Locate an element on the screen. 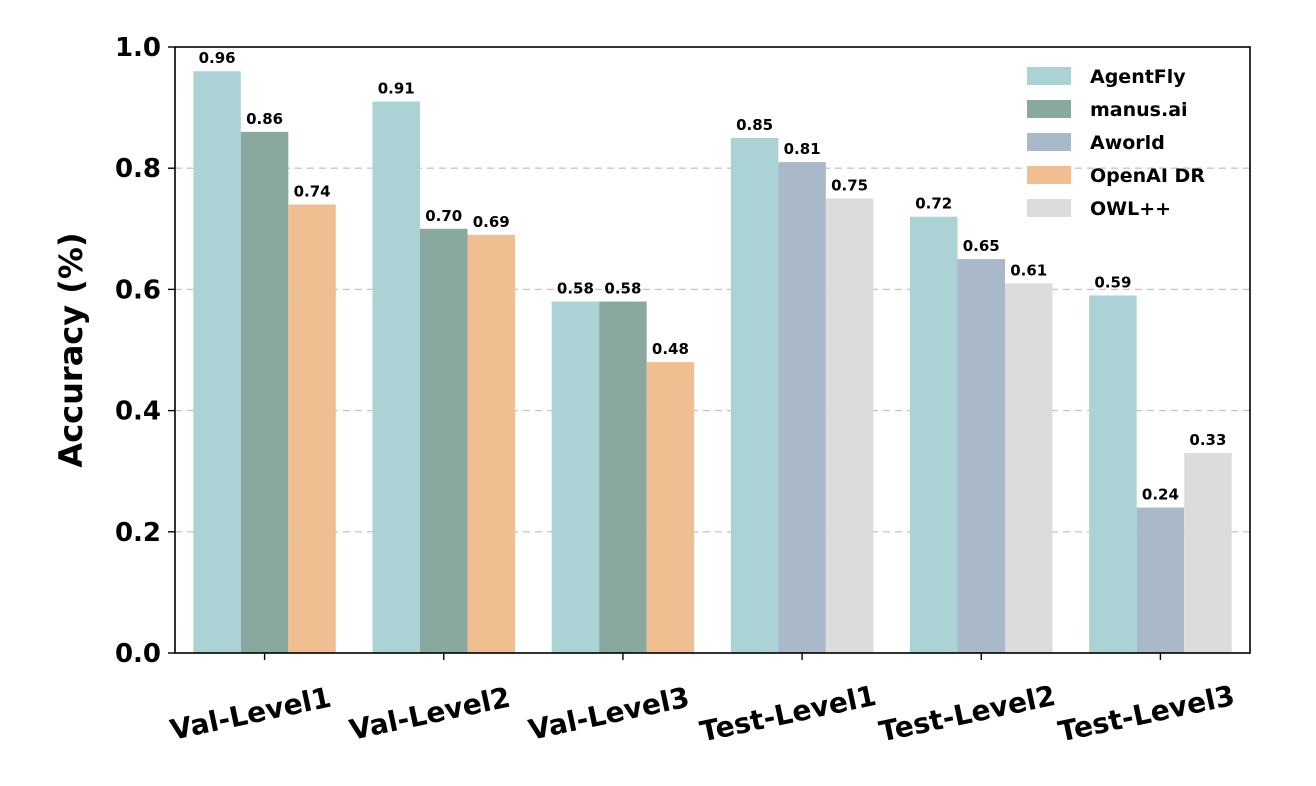  bar-test-level2-agentfly is located at coordinates (934, 434).